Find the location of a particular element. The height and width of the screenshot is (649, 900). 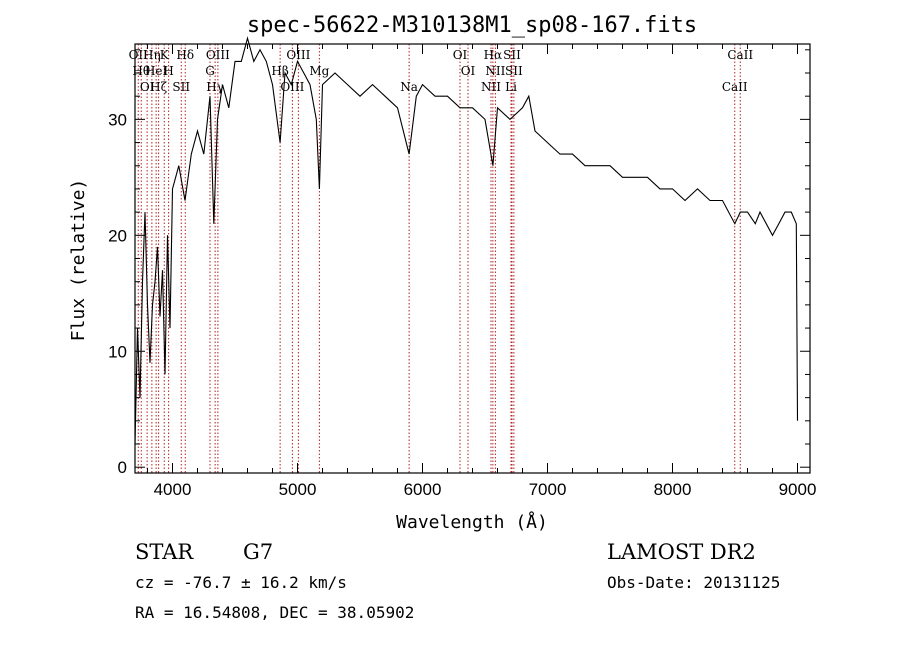

object-class: STAR is located at coordinates (164, 552).